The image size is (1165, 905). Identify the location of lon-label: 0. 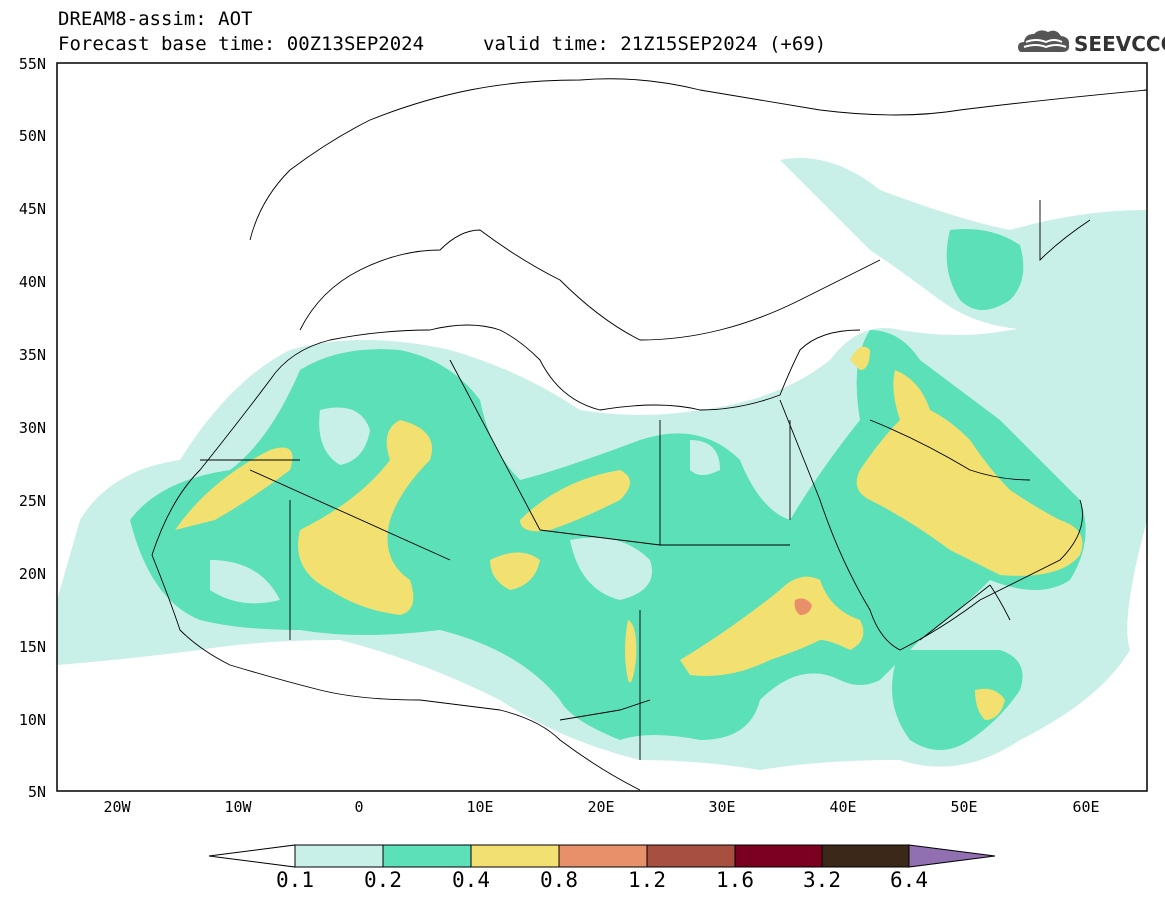
(359, 807).